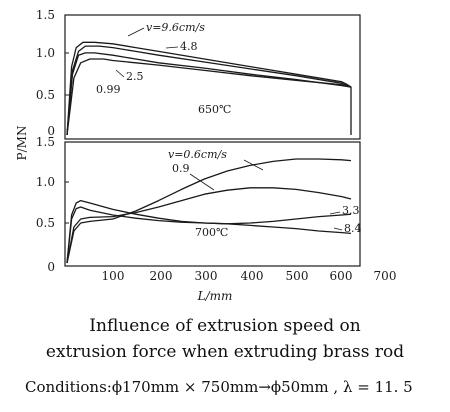 The height and width of the screenshot is (412, 450). What do you see at coordinates (45, 182) in the screenshot?
I see `y-tick-bottom-1.0: 1.0` at bounding box center [45, 182].